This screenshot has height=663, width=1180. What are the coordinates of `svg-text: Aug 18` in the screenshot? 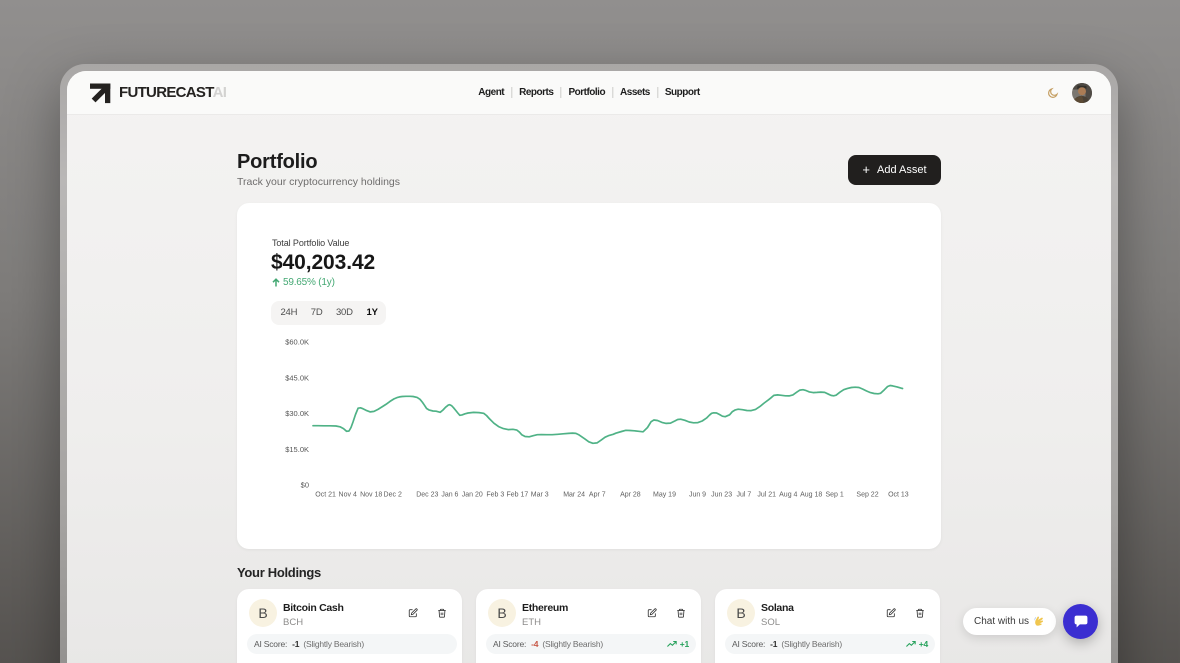 It's located at (811, 494).